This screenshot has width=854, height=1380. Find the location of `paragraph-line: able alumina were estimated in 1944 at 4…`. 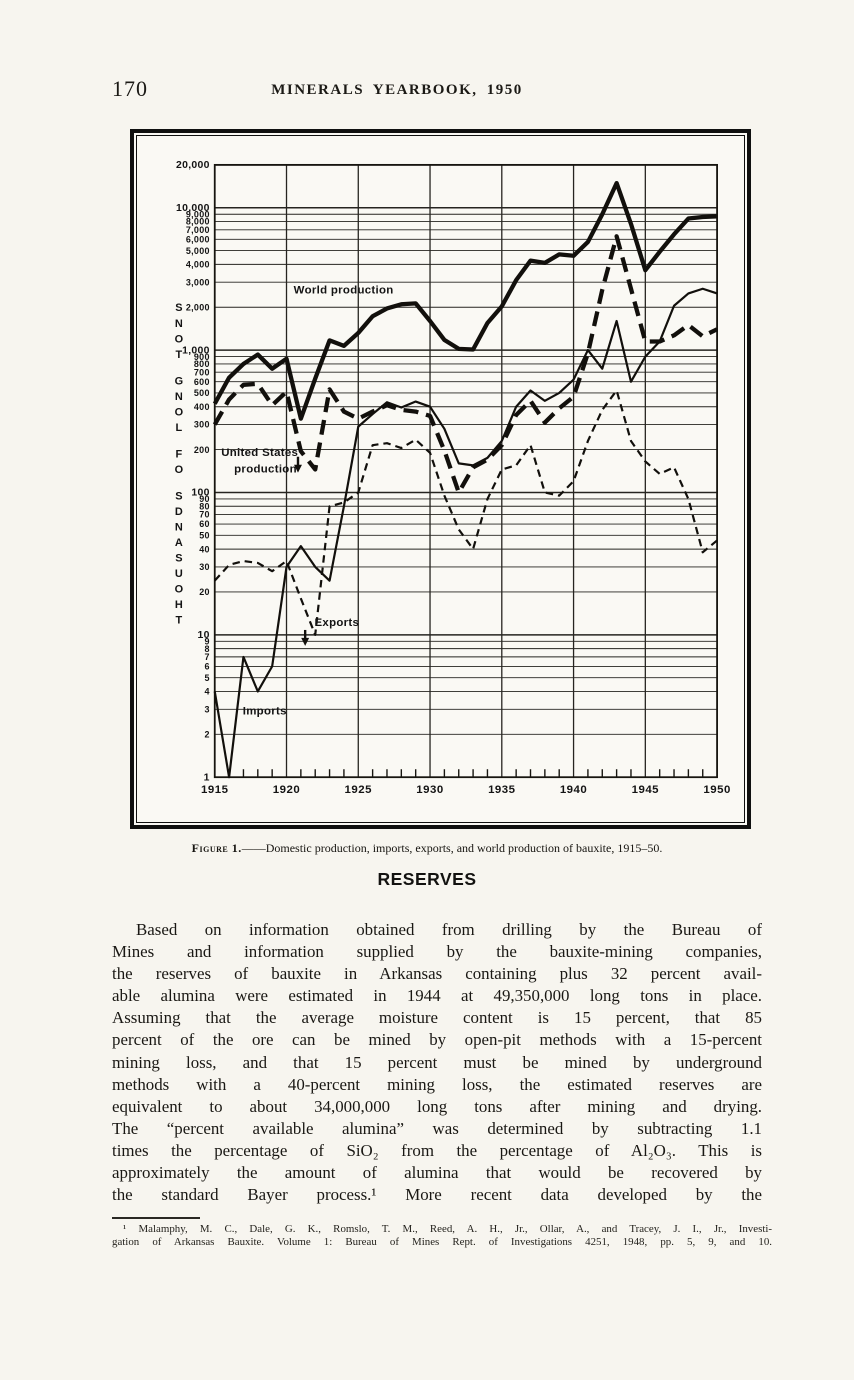

paragraph-line: able alumina were estimated in 1944 at 4… is located at coordinates (437, 996).